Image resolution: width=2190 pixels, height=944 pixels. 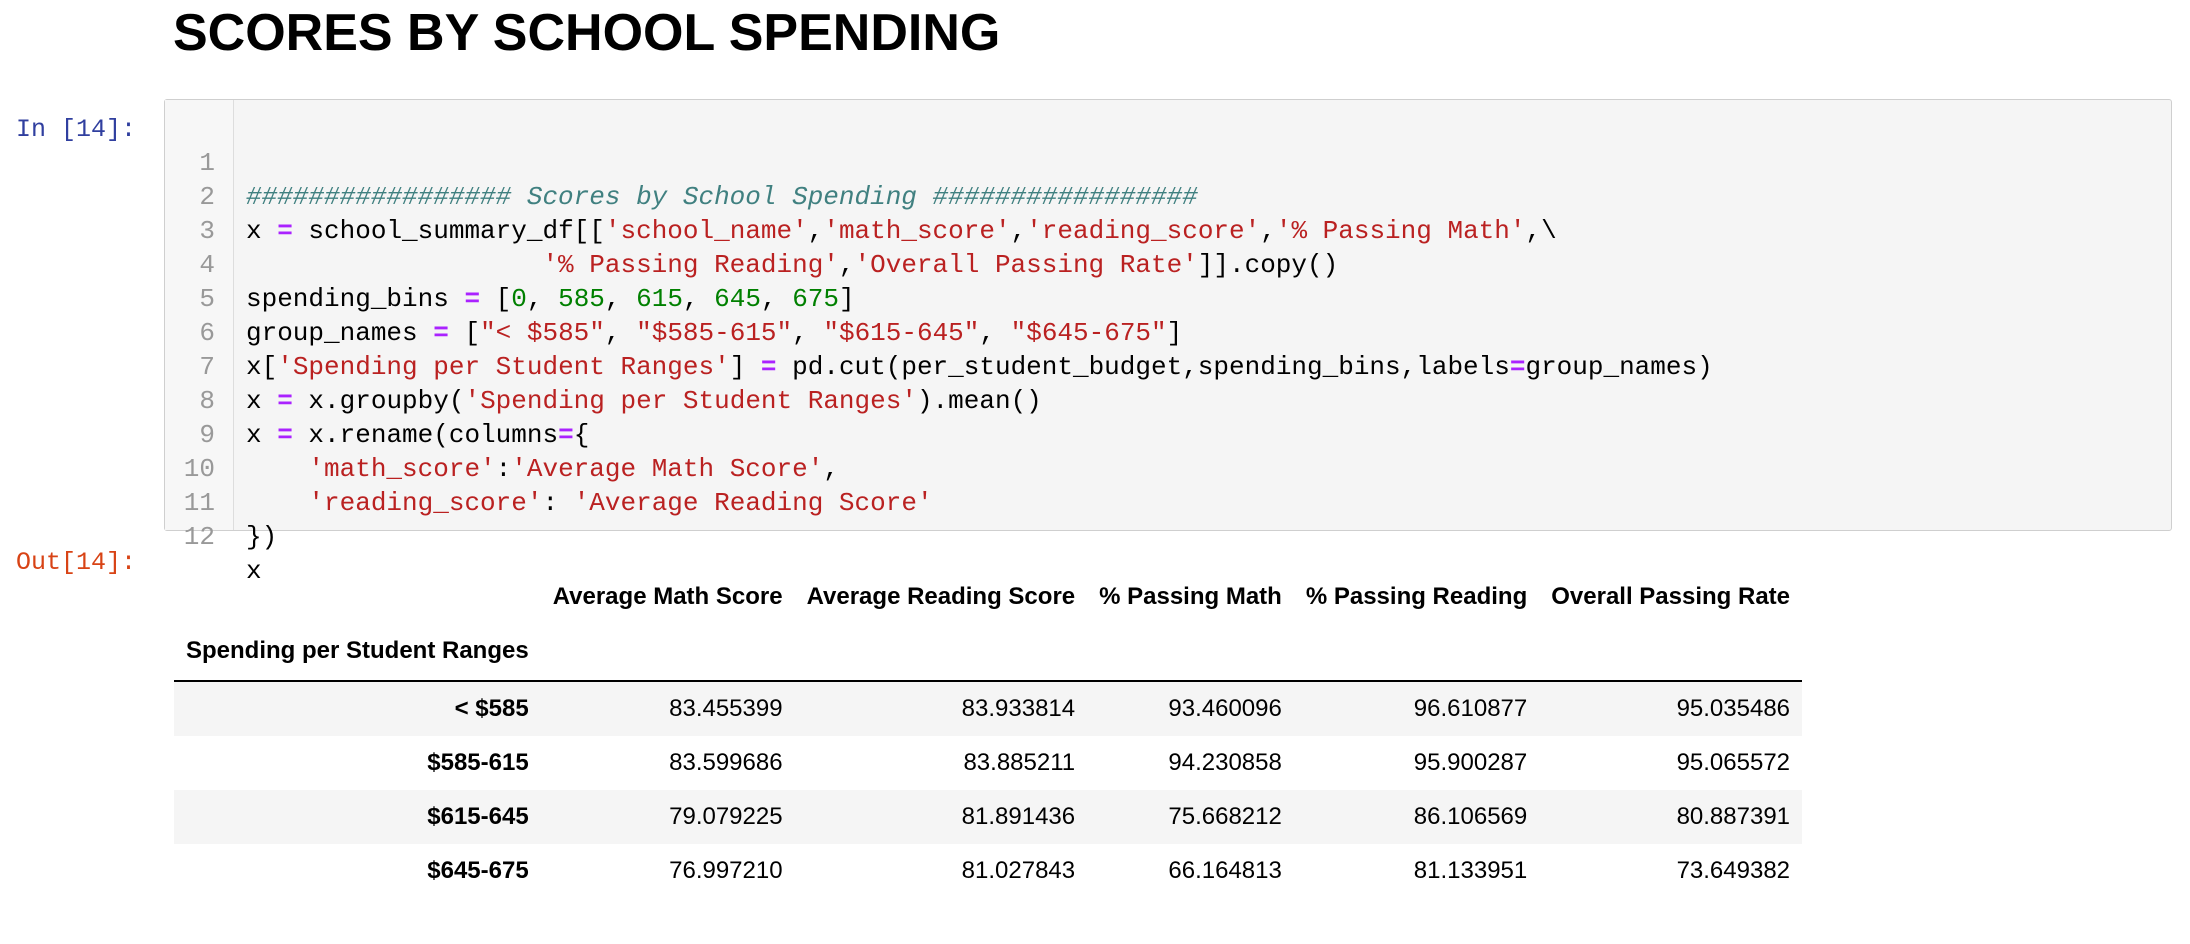 I want to click on table-cell: 81.027843, so click(x=1018, y=870).